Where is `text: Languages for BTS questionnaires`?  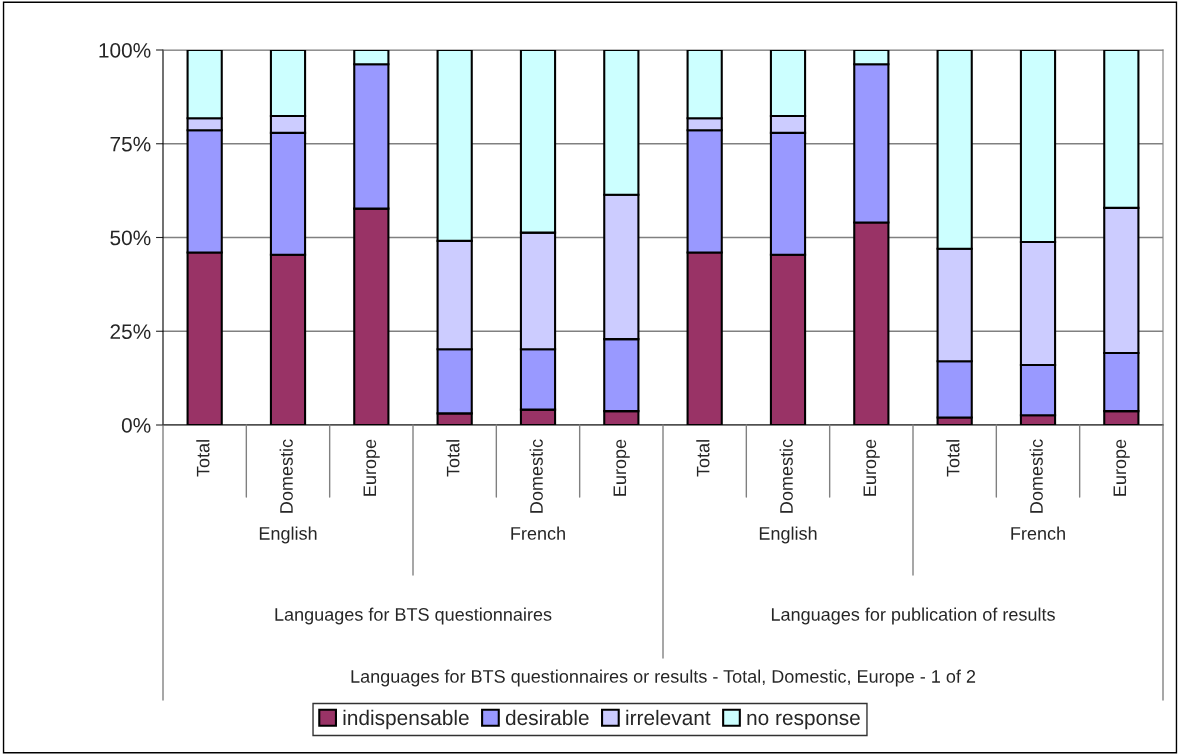
text: Languages for BTS questionnaires is located at coordinates (413, 616).